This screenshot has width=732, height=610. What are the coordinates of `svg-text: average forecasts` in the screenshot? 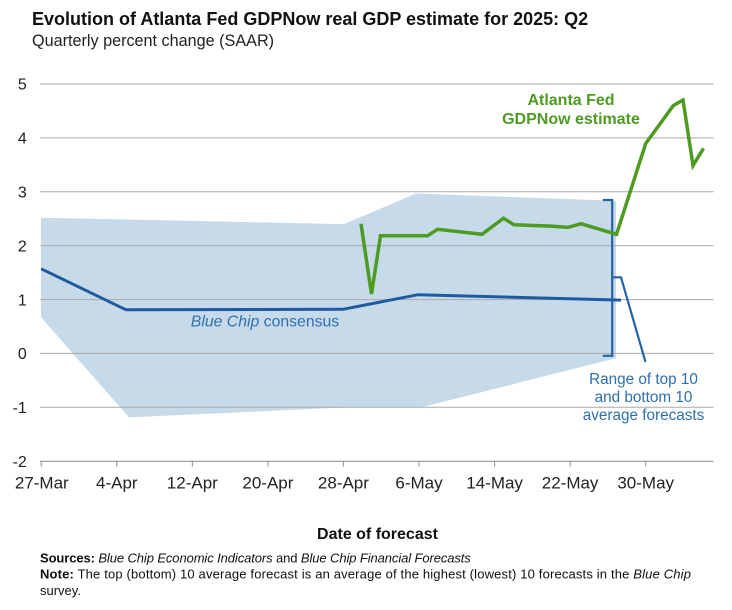 It's located at (644, 415).